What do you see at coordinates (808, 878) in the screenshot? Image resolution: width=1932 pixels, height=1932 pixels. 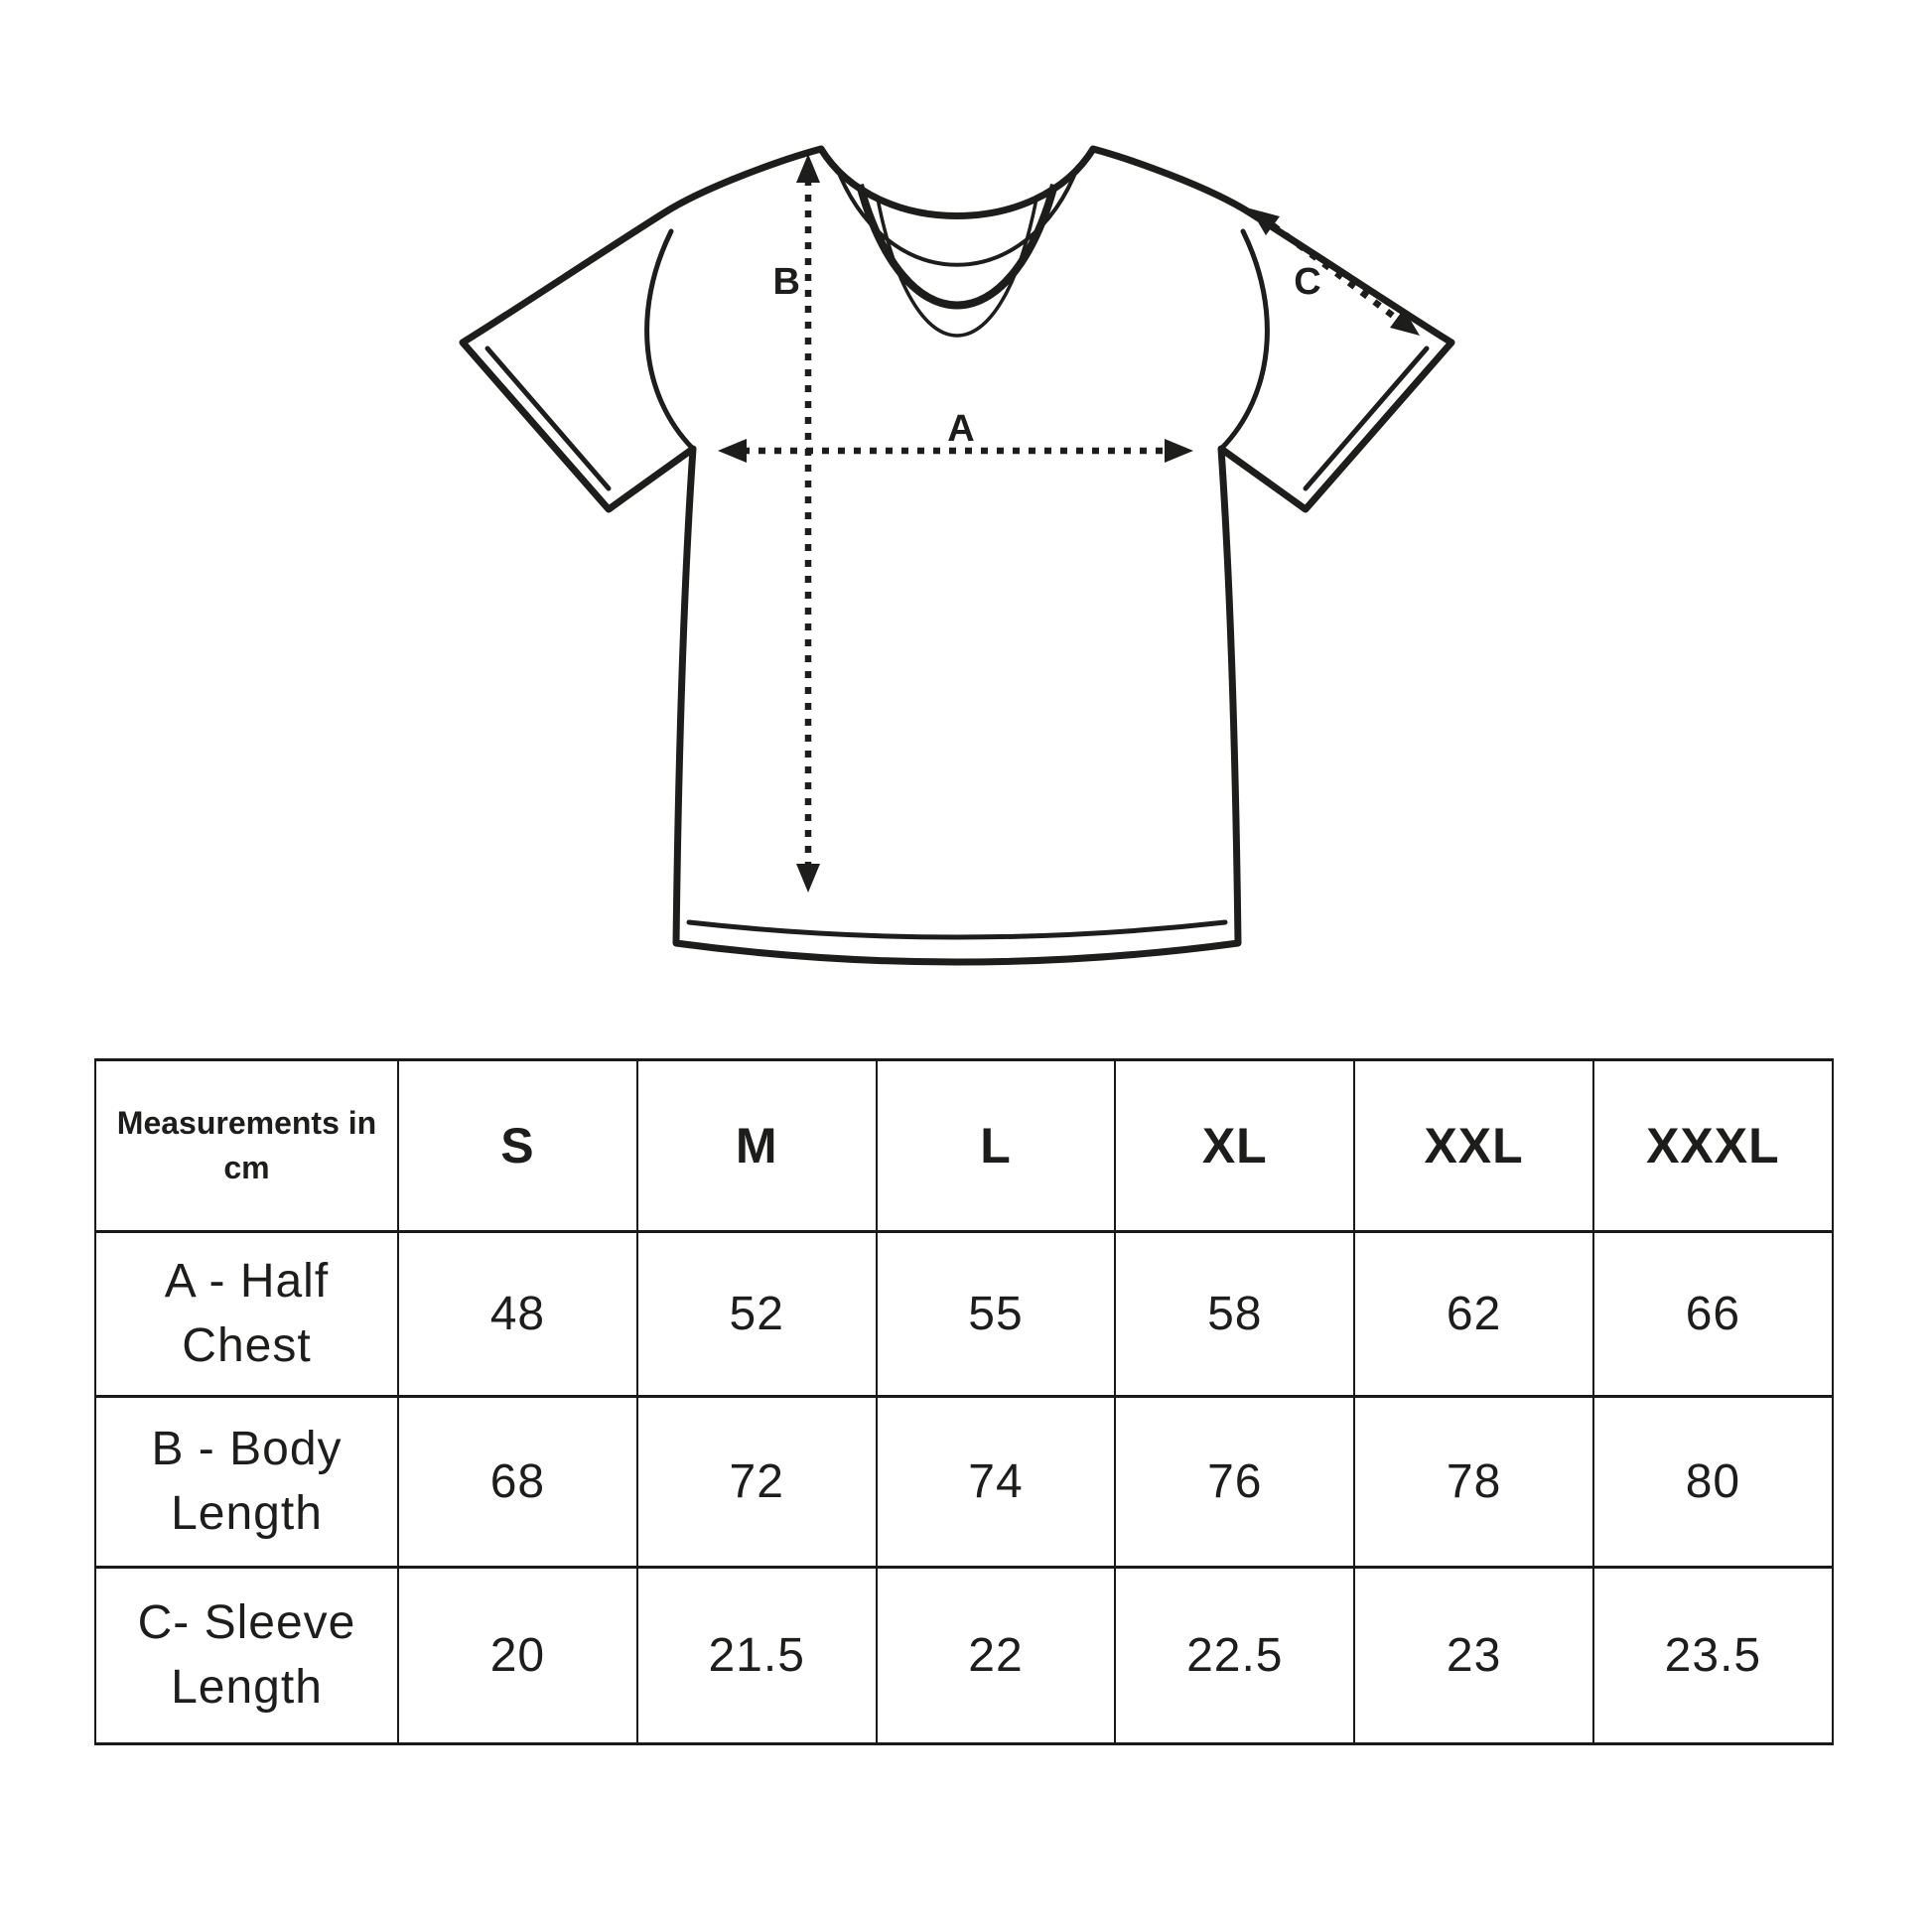 I see `arrow-b-head-bottom` at bounding box center [808, 878].